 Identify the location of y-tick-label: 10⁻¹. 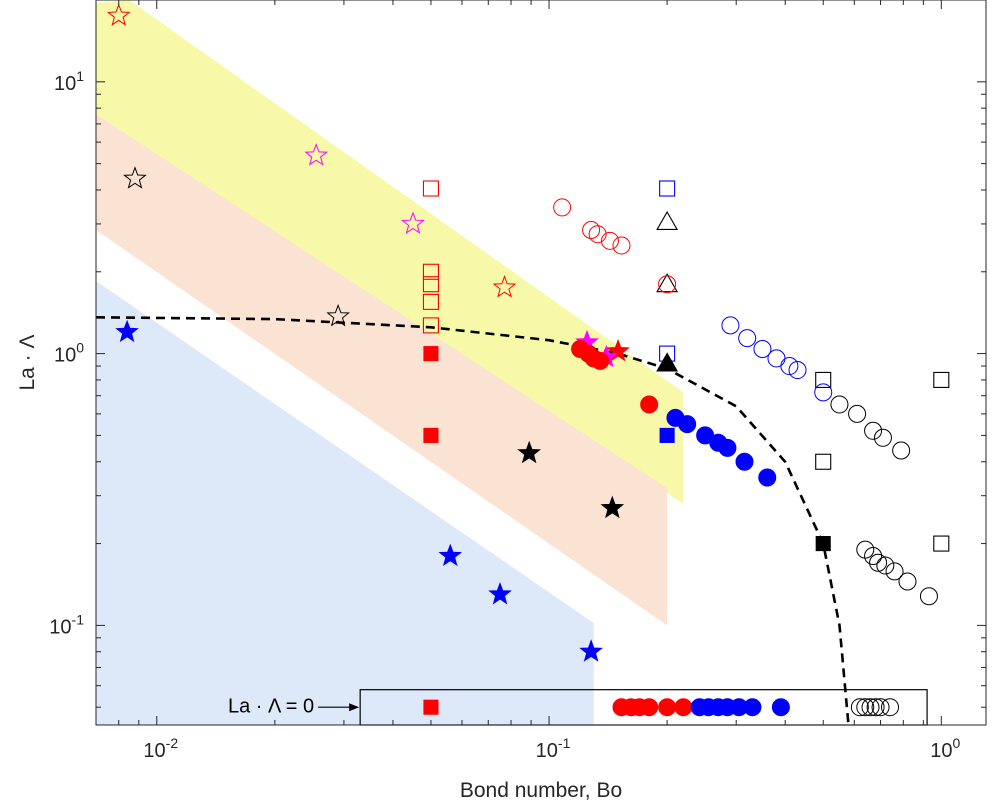
(66, 624).